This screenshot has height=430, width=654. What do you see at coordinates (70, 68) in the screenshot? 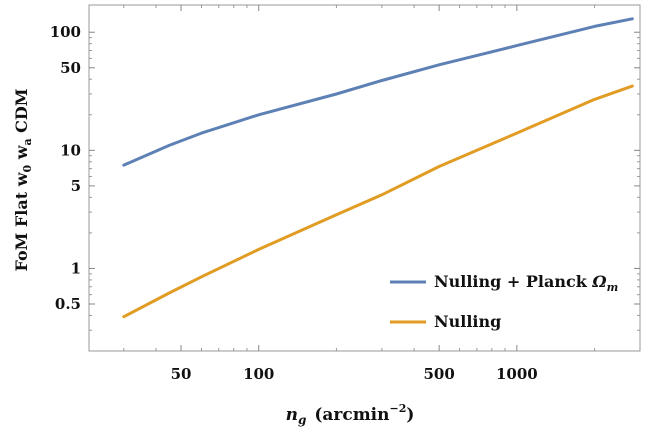
I see `y-tick-label: 50` at bounding box center [70, 68].